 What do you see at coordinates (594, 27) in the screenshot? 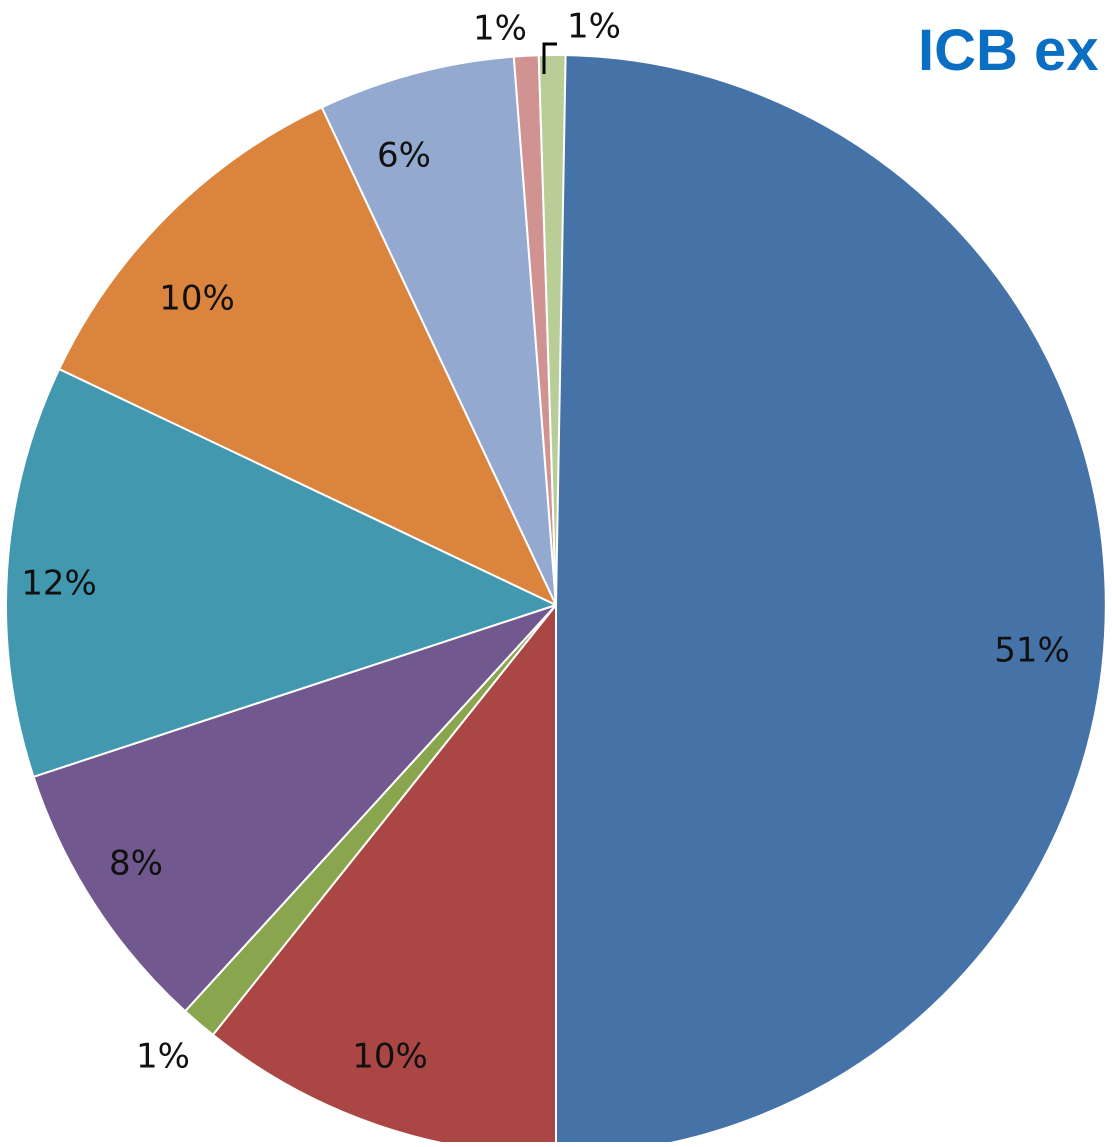
I see `slice-label-9: 1%` at bounding box center [594, 27].